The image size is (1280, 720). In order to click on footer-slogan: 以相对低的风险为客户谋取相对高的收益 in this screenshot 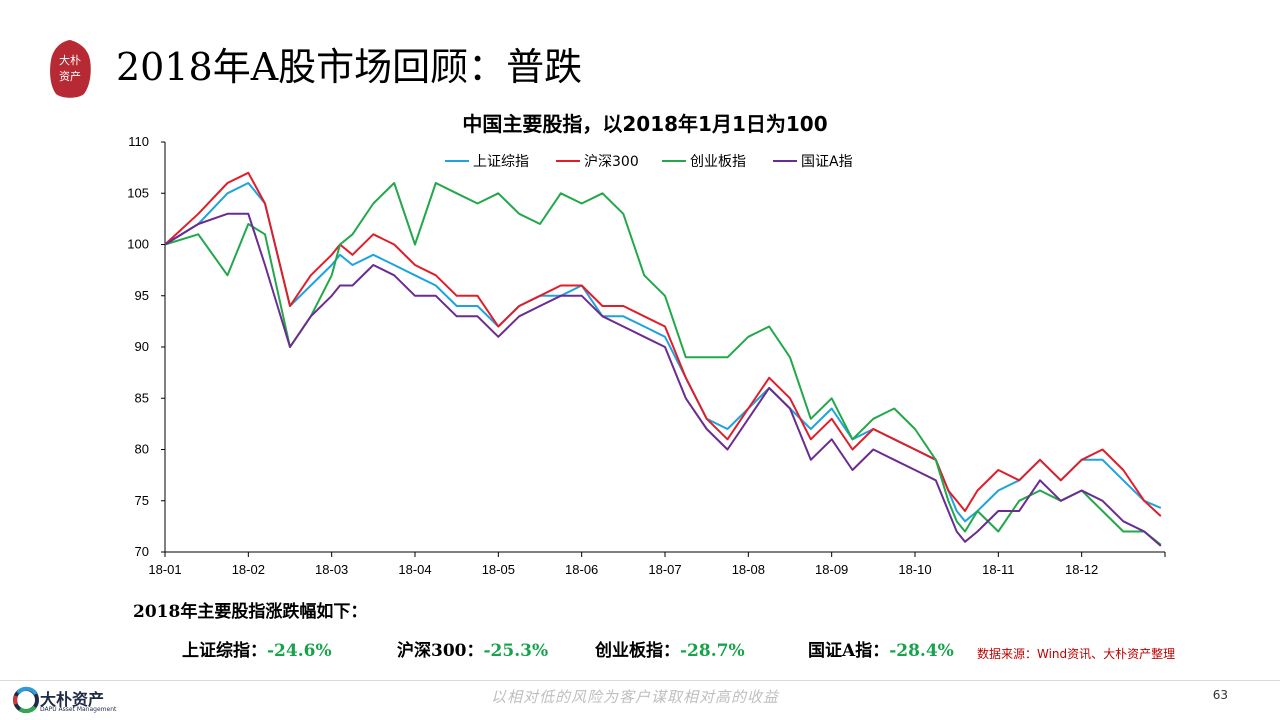, I will do `click(634, 697)`.